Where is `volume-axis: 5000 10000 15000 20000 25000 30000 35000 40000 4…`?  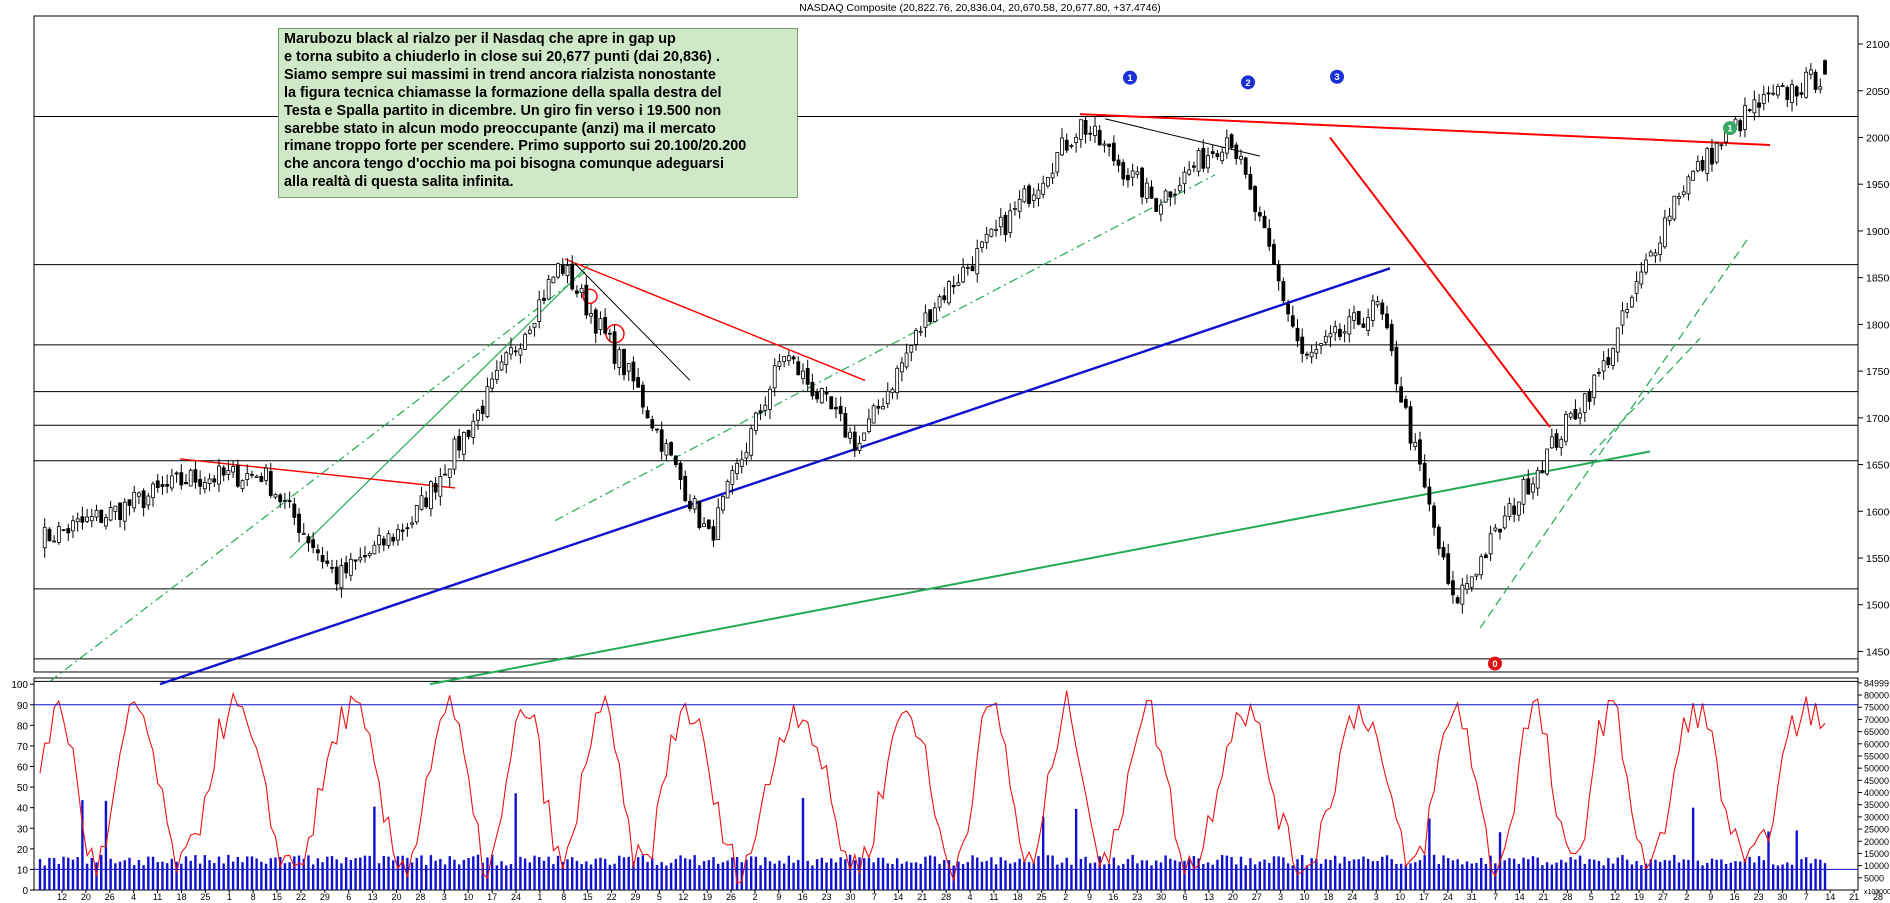
volume-axis: 5000 10000 15000 20000 25000 30000 35000 40000 4… is located at coordinates (1874, 787).